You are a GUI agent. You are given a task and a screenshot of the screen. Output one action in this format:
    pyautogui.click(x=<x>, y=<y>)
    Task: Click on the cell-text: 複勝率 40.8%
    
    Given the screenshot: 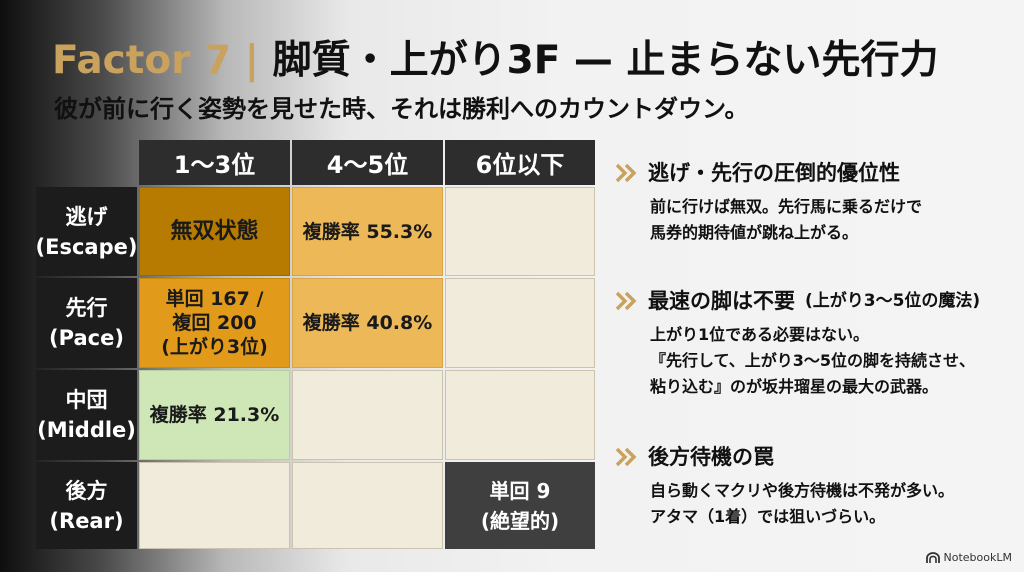 What is the action you would take?
    pyautogui.click(x=367, y=323)
    